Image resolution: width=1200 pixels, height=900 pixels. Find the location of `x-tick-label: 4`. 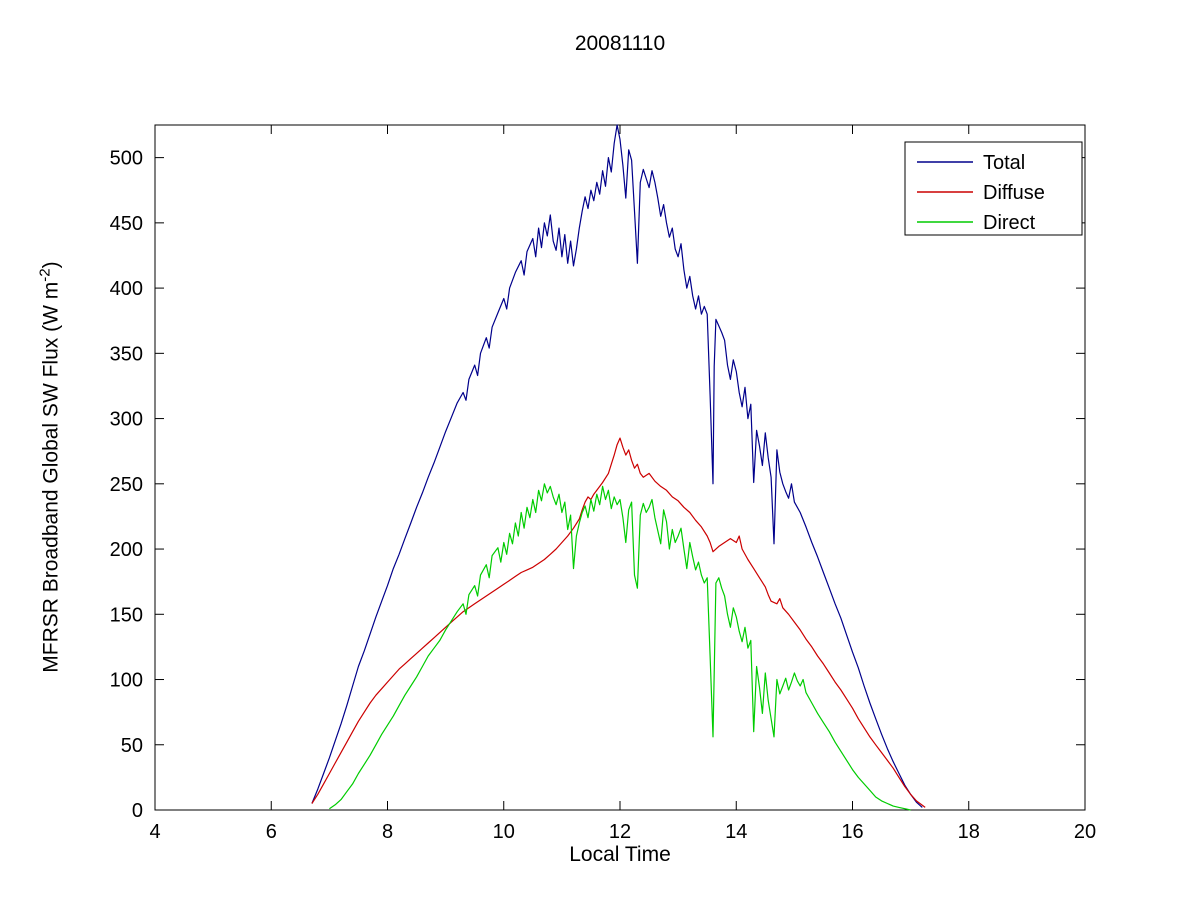

x-tick-label: 4 is located at coordinates (154, 832).